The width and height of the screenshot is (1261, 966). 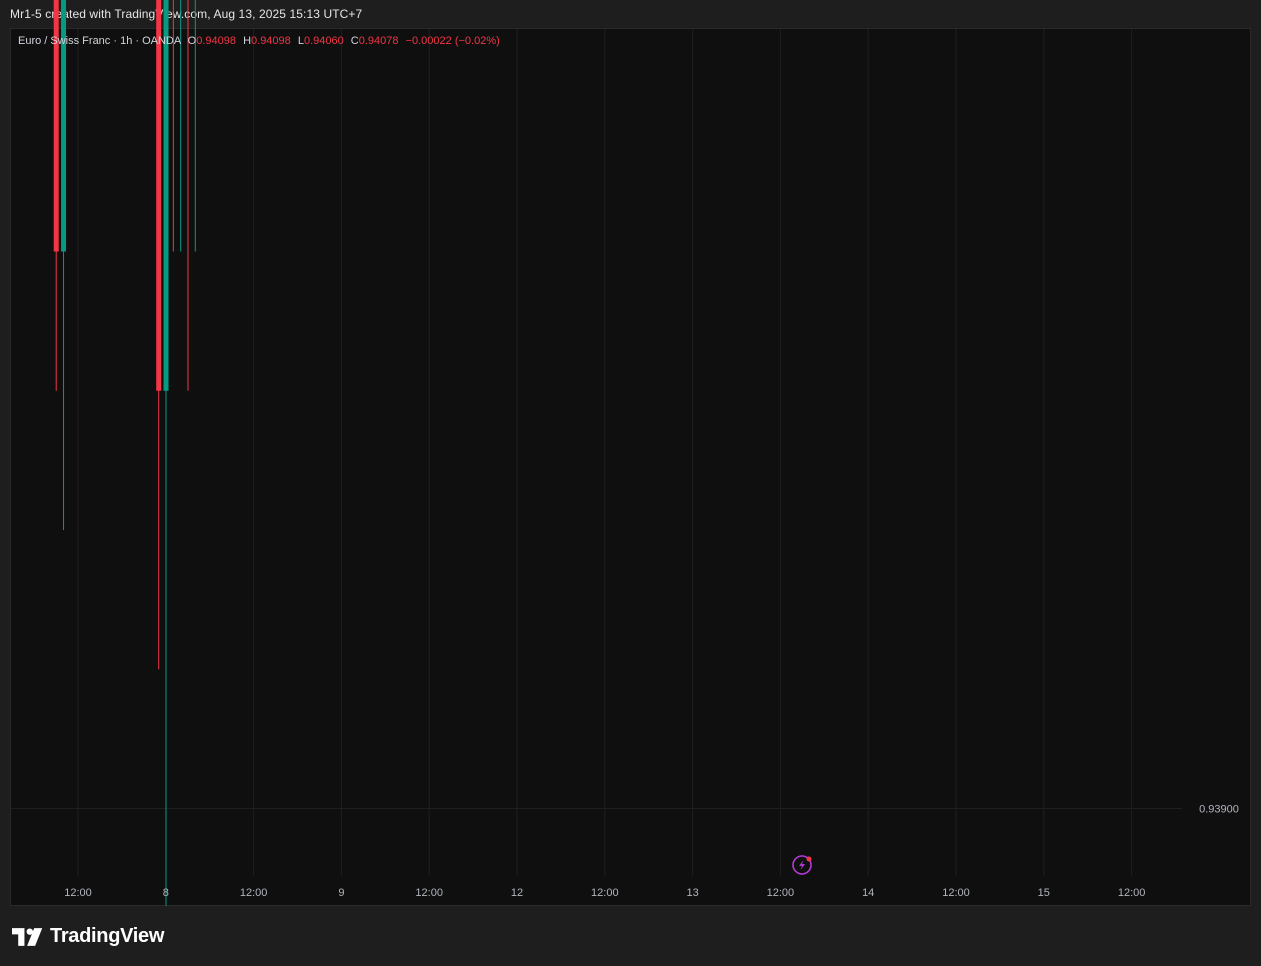 What do you see at coordinates (452, 41) in the screenshot?
I see `change-value: −0.00022 (−0.02%)` at bounding box center [452, 41].